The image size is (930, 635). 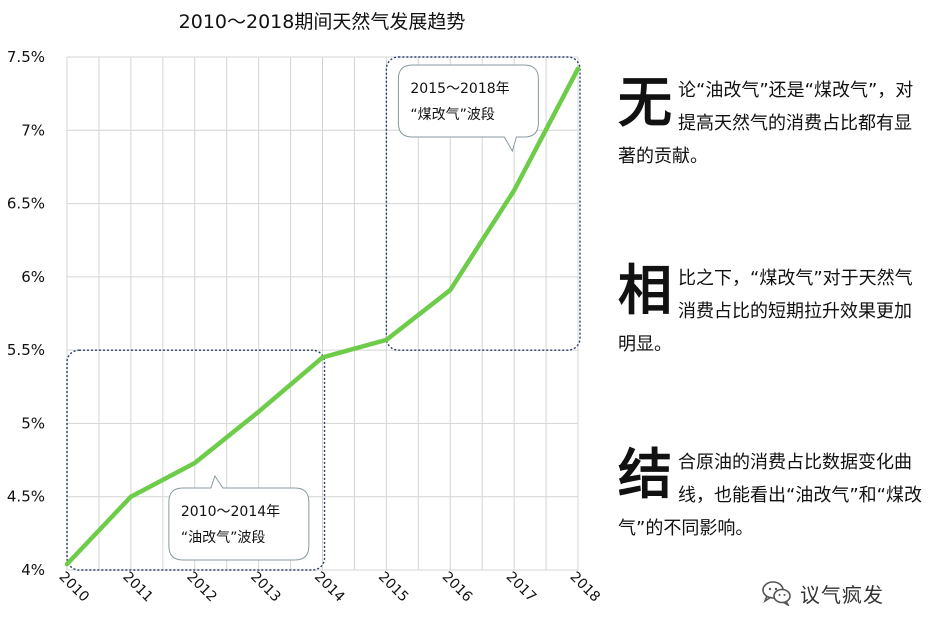 I want to click on drop-cap: 无, so click(x=645, y=102).